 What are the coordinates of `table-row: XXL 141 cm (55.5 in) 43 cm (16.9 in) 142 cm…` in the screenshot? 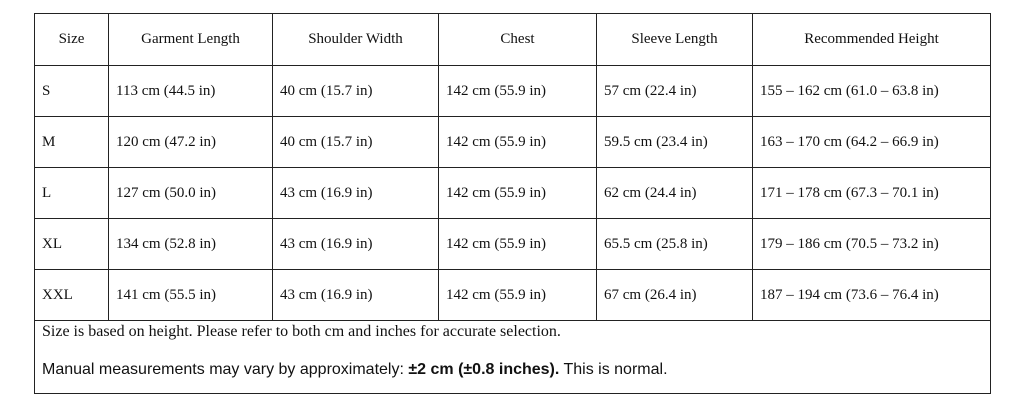 It's located at (512, 295).